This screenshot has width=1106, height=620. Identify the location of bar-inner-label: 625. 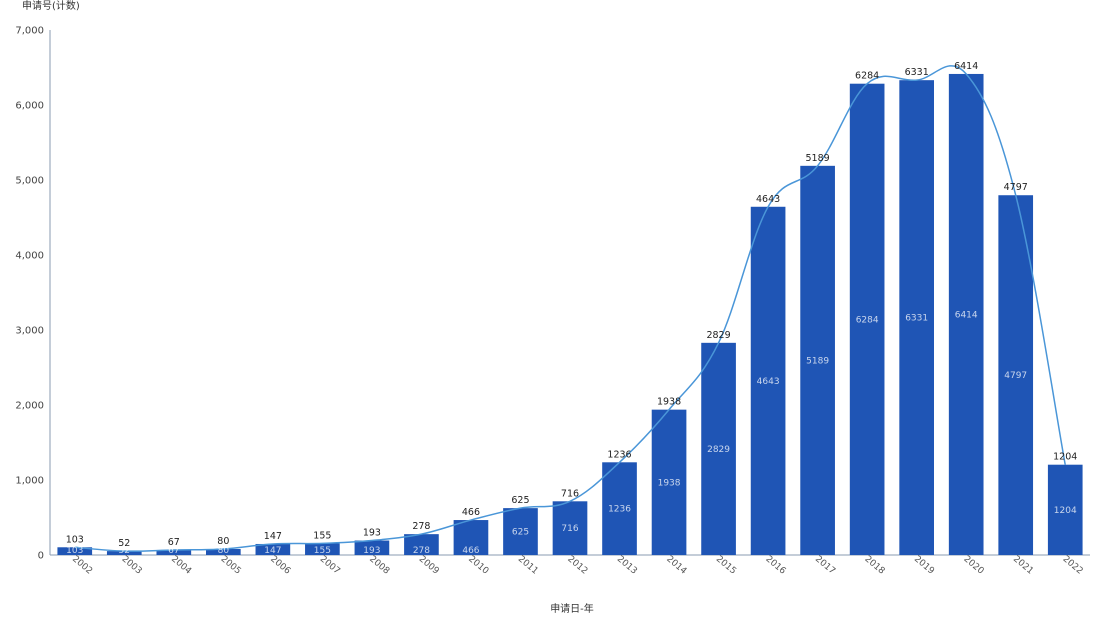
(520, 533).